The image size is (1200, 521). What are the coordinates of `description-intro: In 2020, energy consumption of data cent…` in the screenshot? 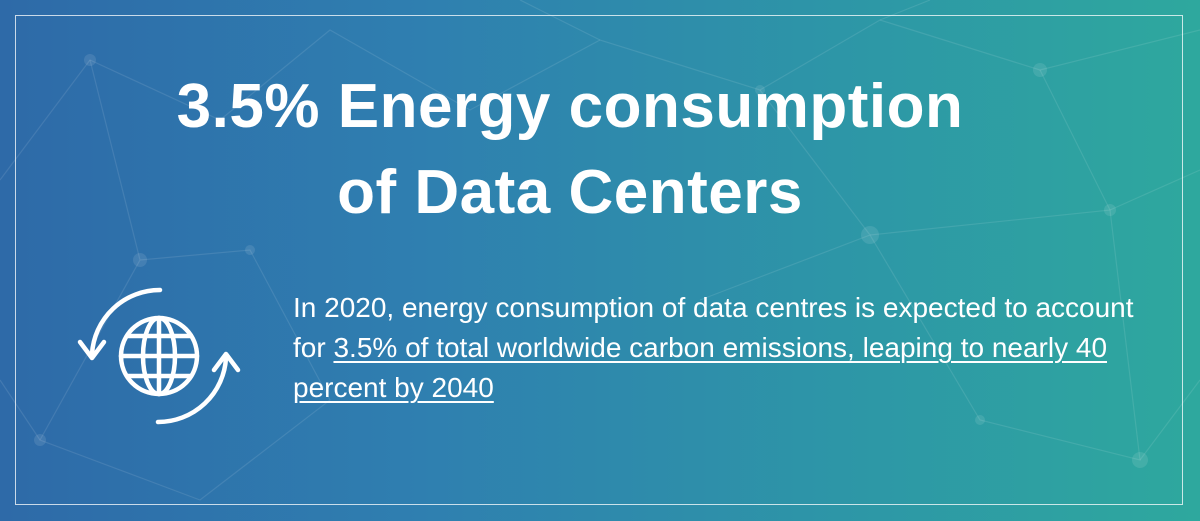 It's located at (713, 327).